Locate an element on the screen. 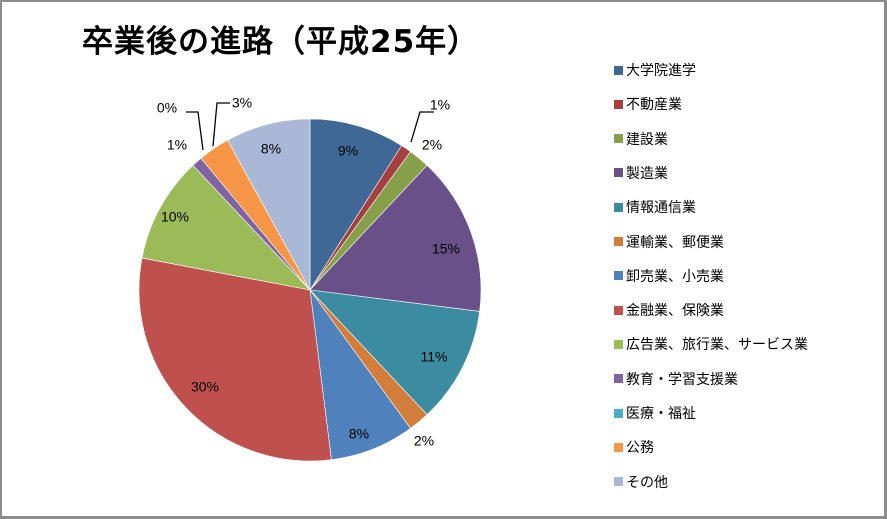 Image resolution: width=887 pixels, height=519 pixels. legend-label: 不動産業 is located at coordinates (654, 105).